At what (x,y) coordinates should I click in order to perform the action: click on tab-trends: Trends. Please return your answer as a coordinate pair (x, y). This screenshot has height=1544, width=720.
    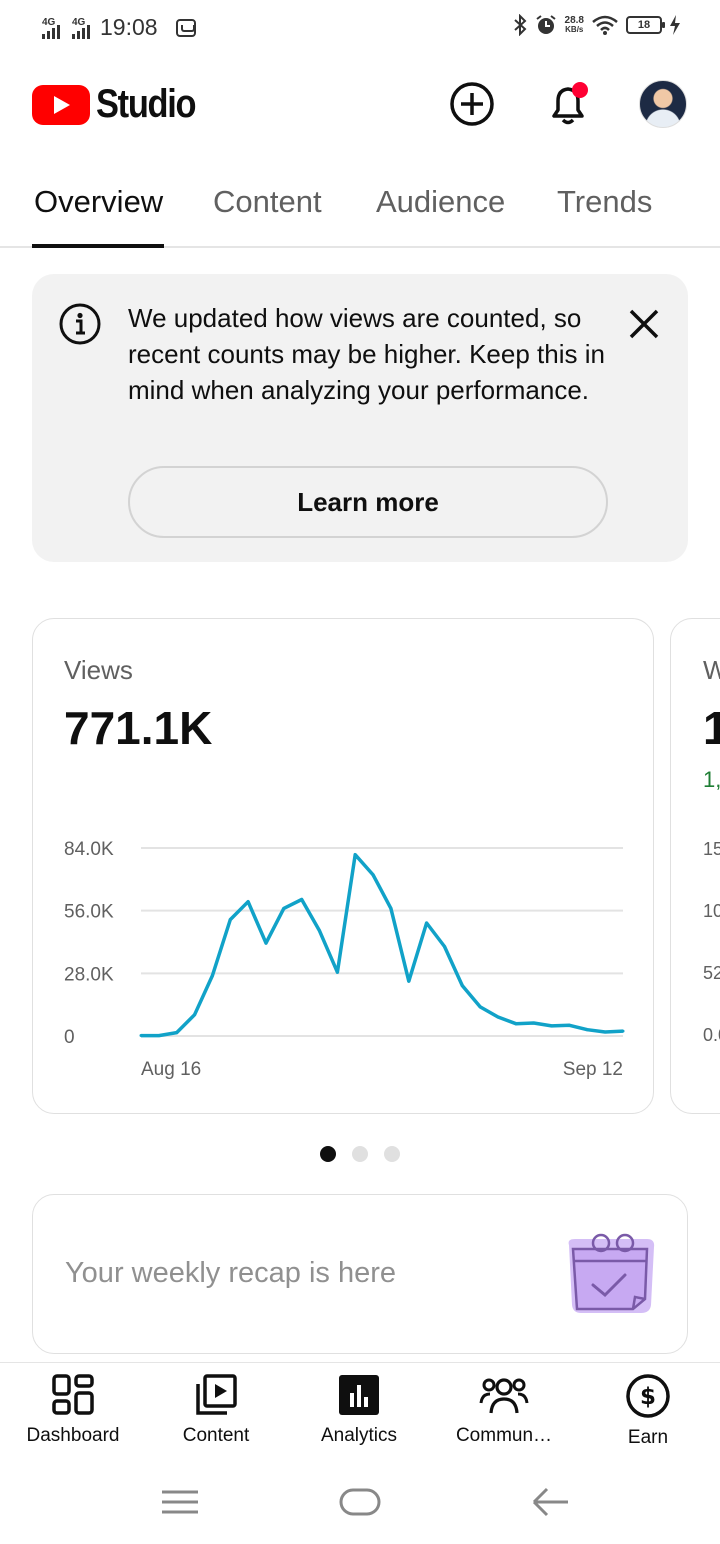
    Looking at the image, I should click on (605, 201).